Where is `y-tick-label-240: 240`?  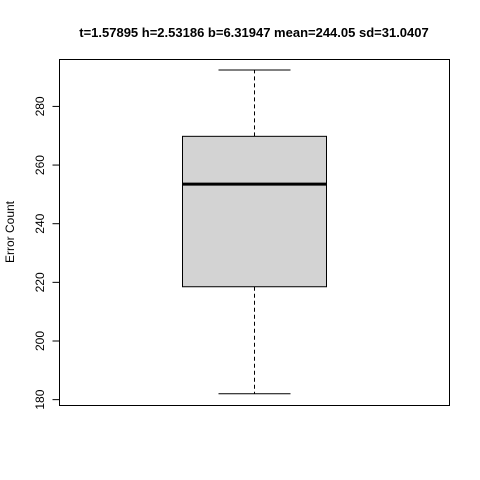
y-tick-label-240: 240 is located at coordinates (40, 223).